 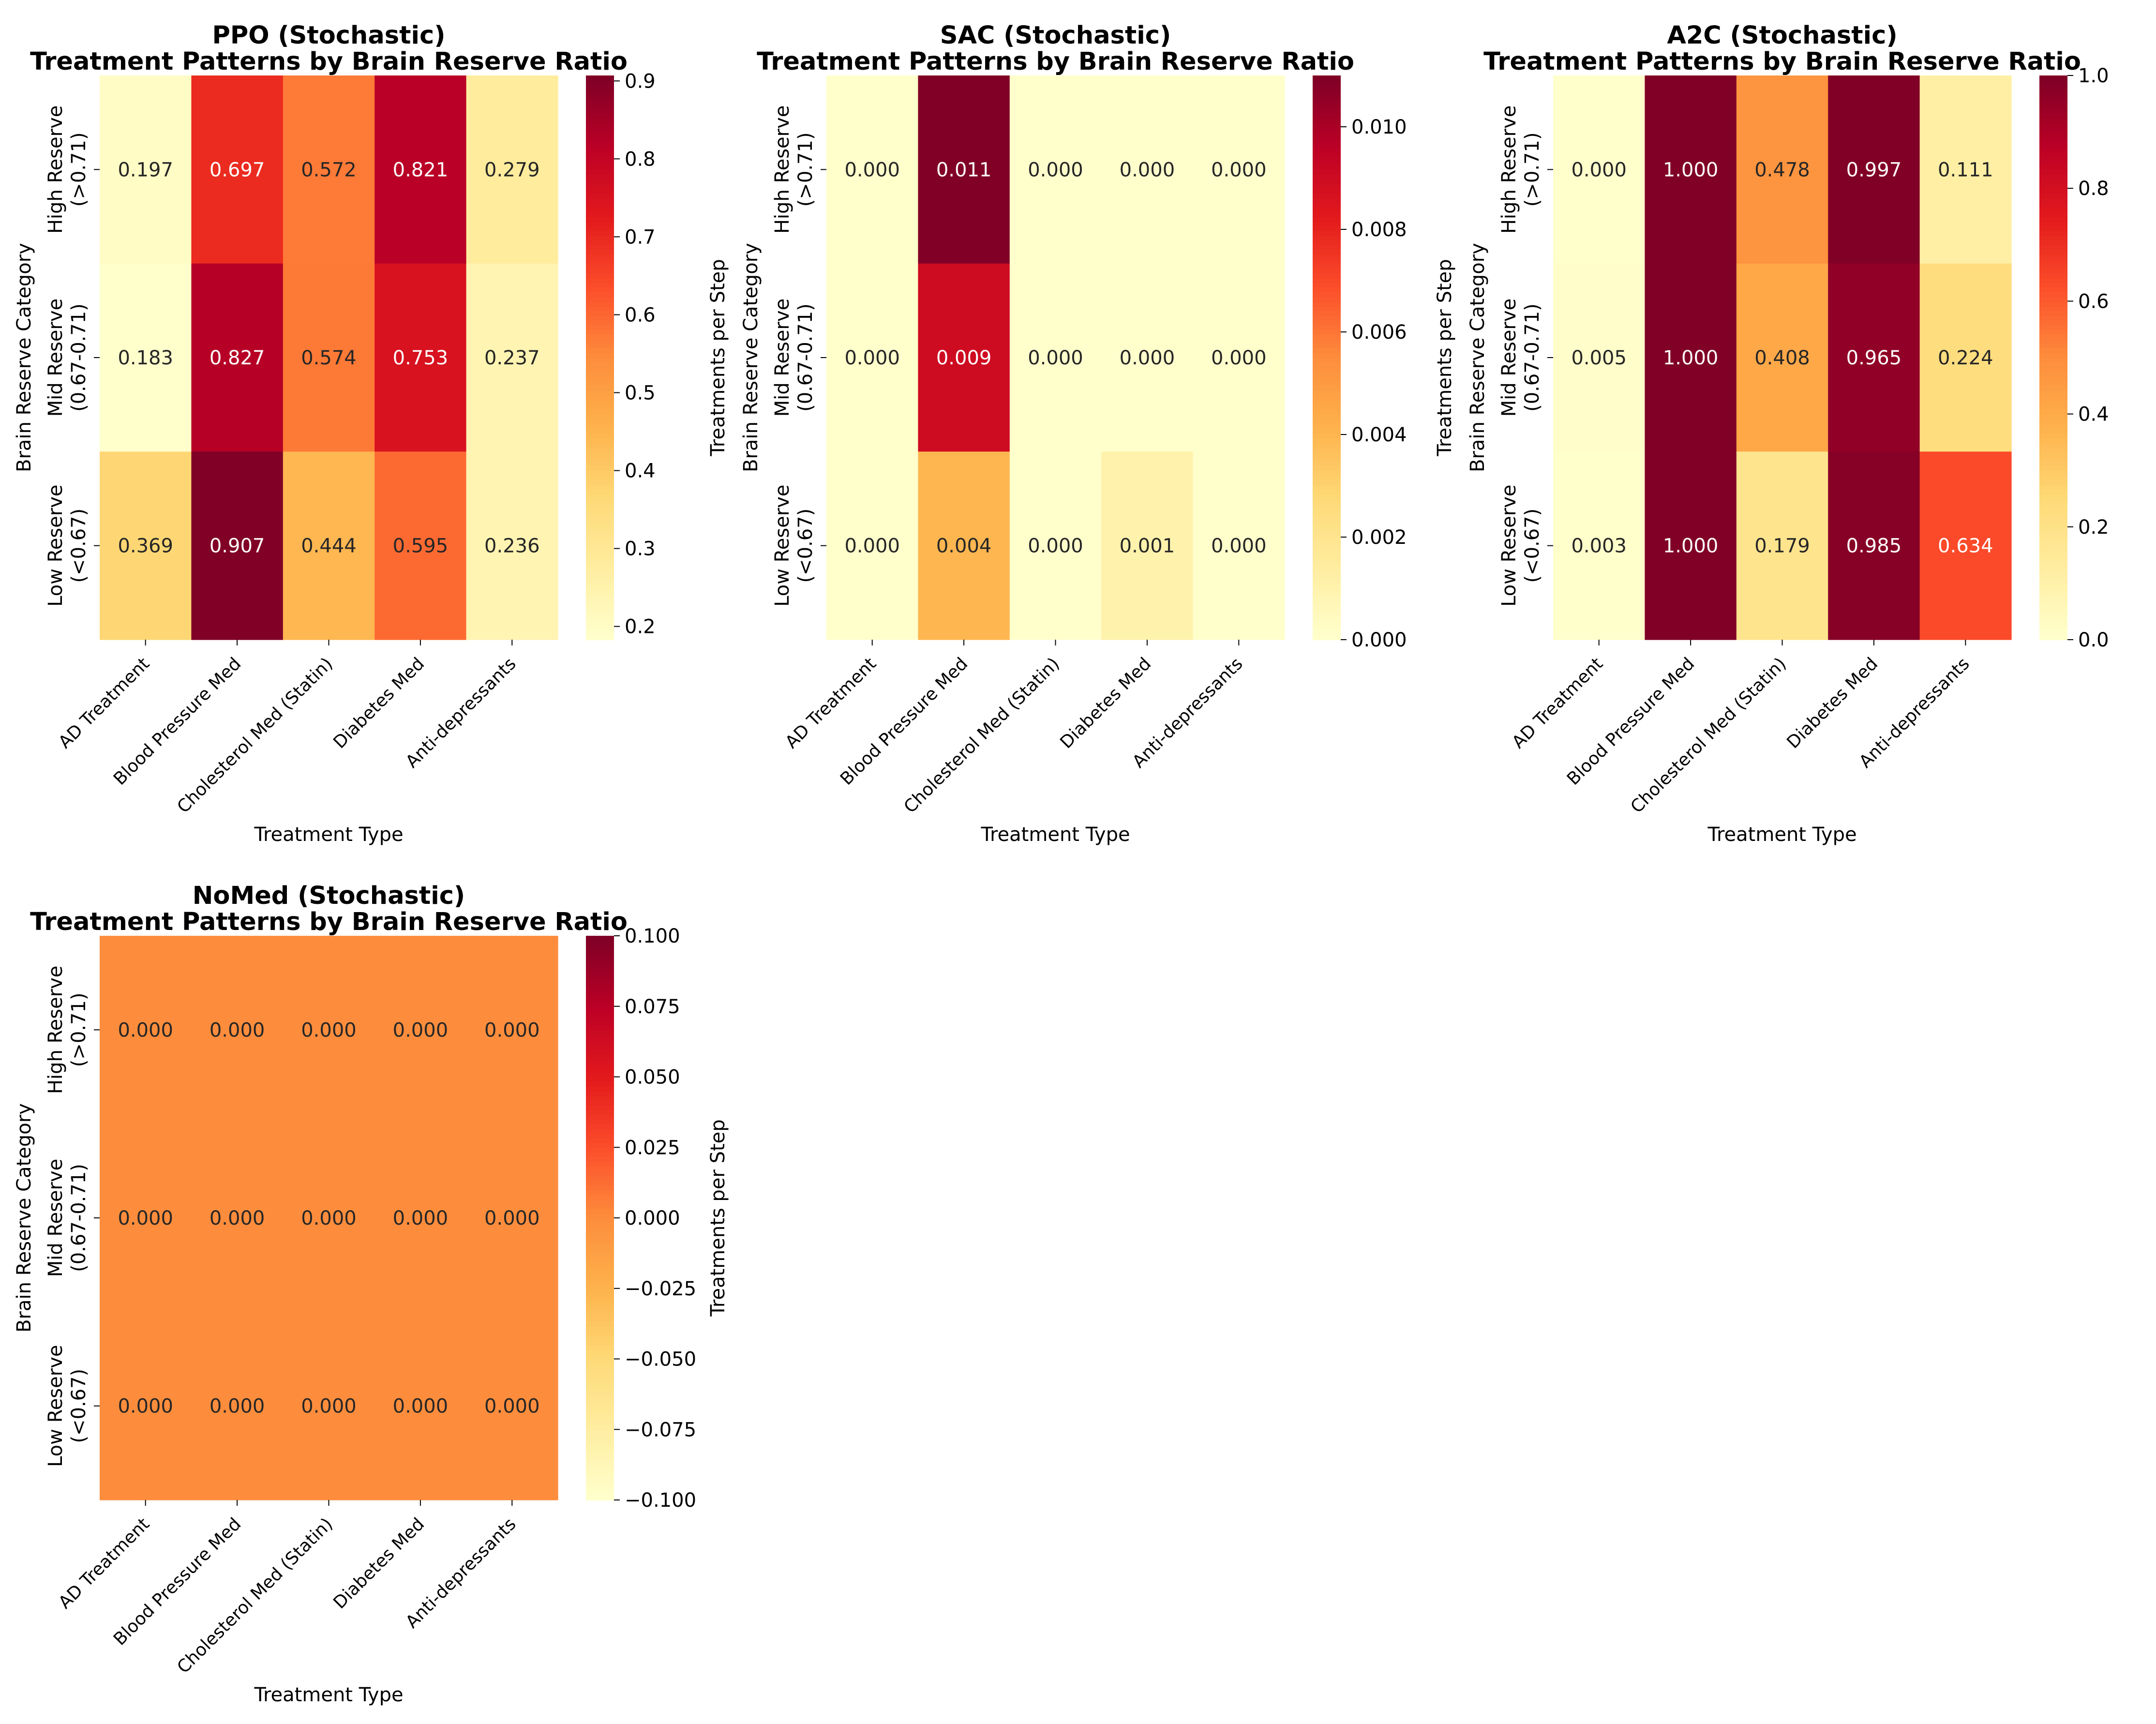 I want to click on colorbar-tick-label: 0.7, so click(x=640, y=237).